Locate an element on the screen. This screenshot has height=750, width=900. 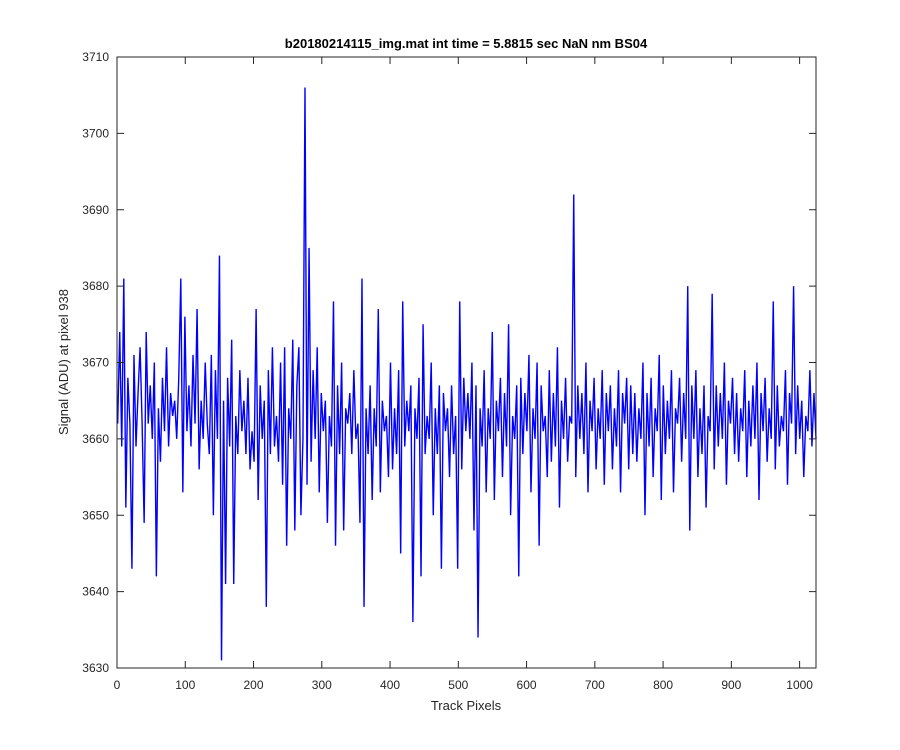
x-tick-label: 600 is located at coordinates (527, 685).